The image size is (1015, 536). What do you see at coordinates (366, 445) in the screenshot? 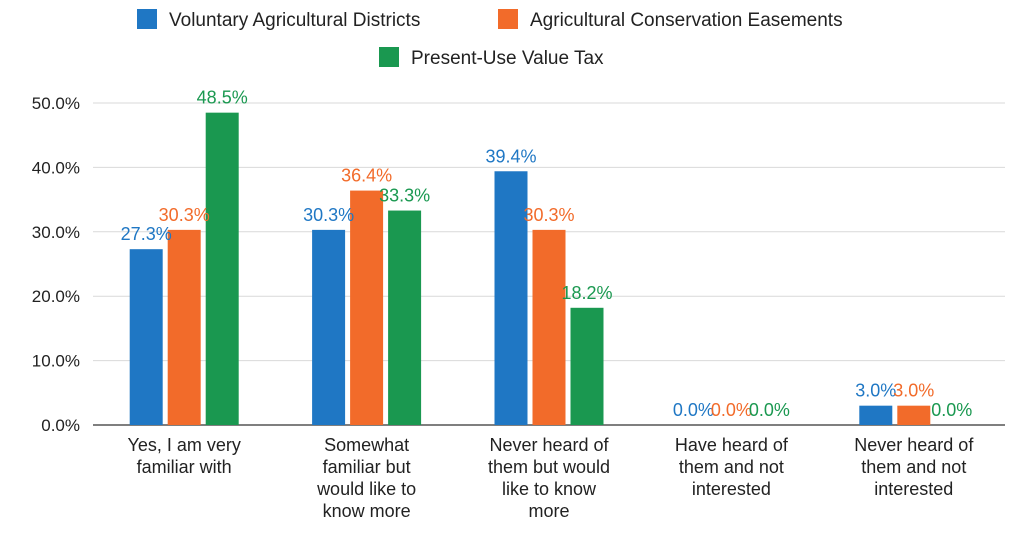
I see `x-category-label-line: Somewhat` at bounding box center [366, 445].